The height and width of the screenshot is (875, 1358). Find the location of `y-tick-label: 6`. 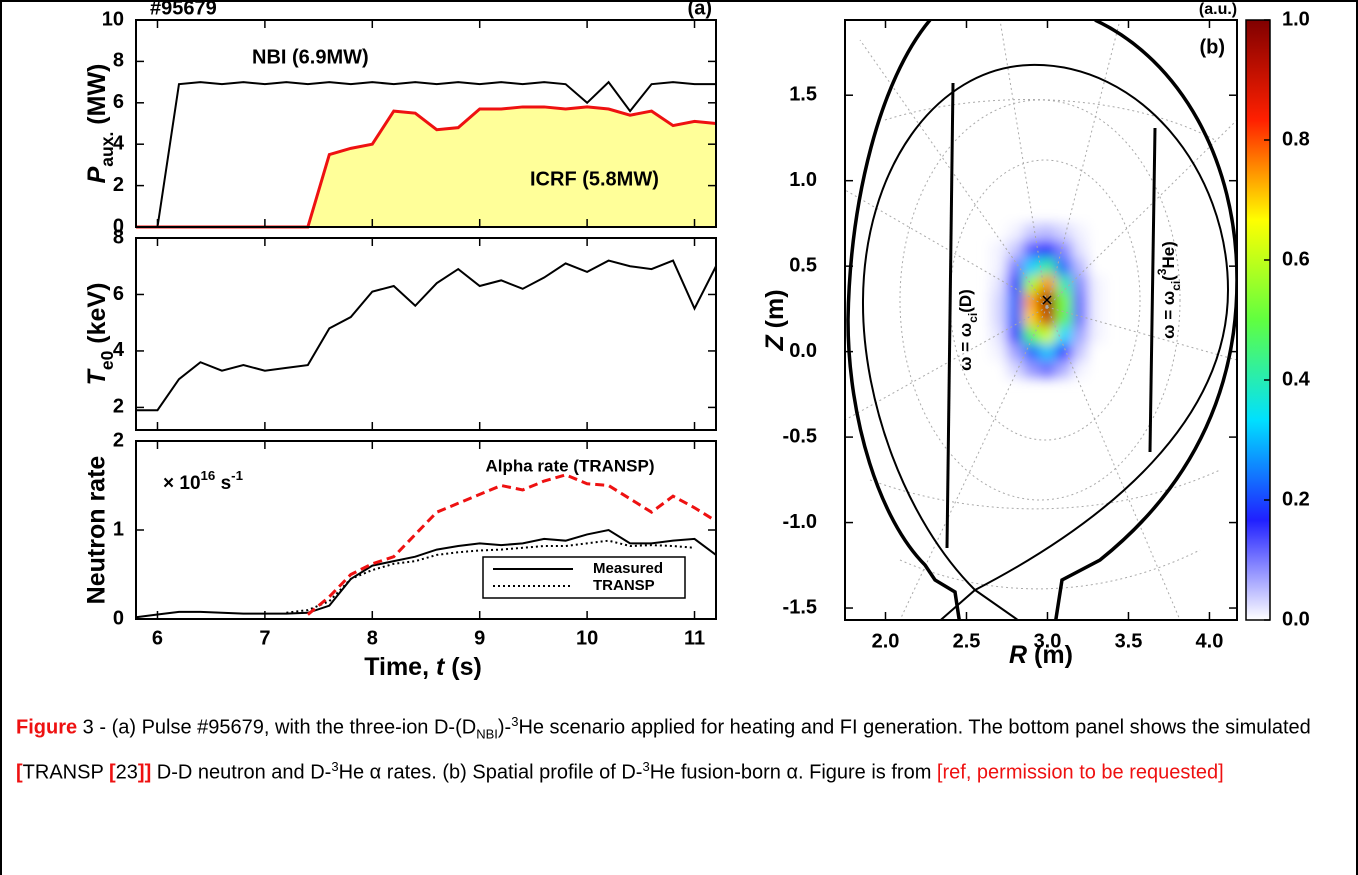

y-tick-label: 6 is located at coordinates (118, 294).